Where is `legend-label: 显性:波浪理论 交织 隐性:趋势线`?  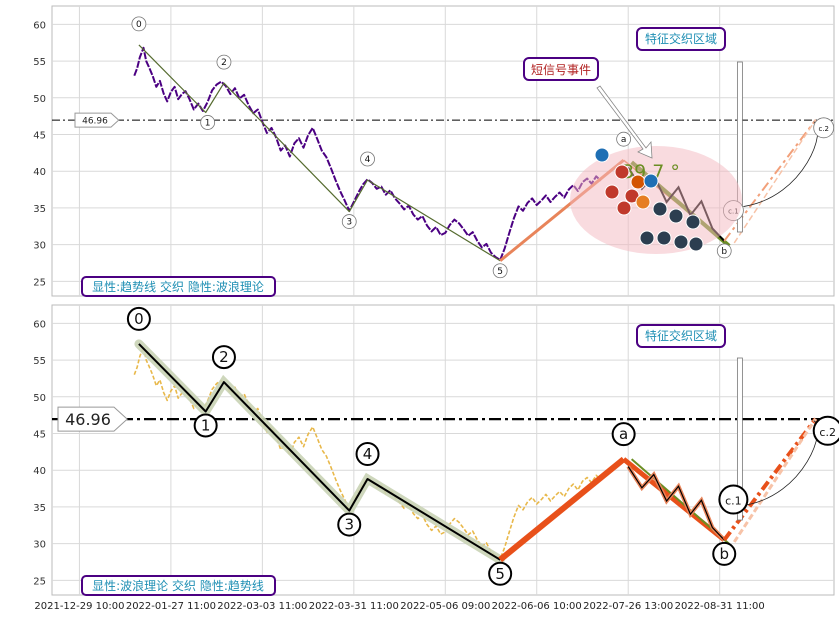
legend-label: 显性:波浪理论 交织 隐性:趋势线 is located at coordinates (178, 585).